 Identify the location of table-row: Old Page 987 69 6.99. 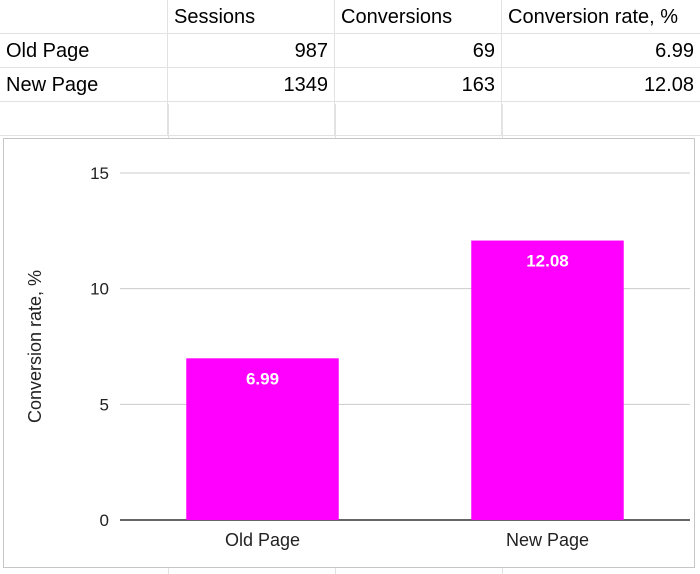
(350, 51).